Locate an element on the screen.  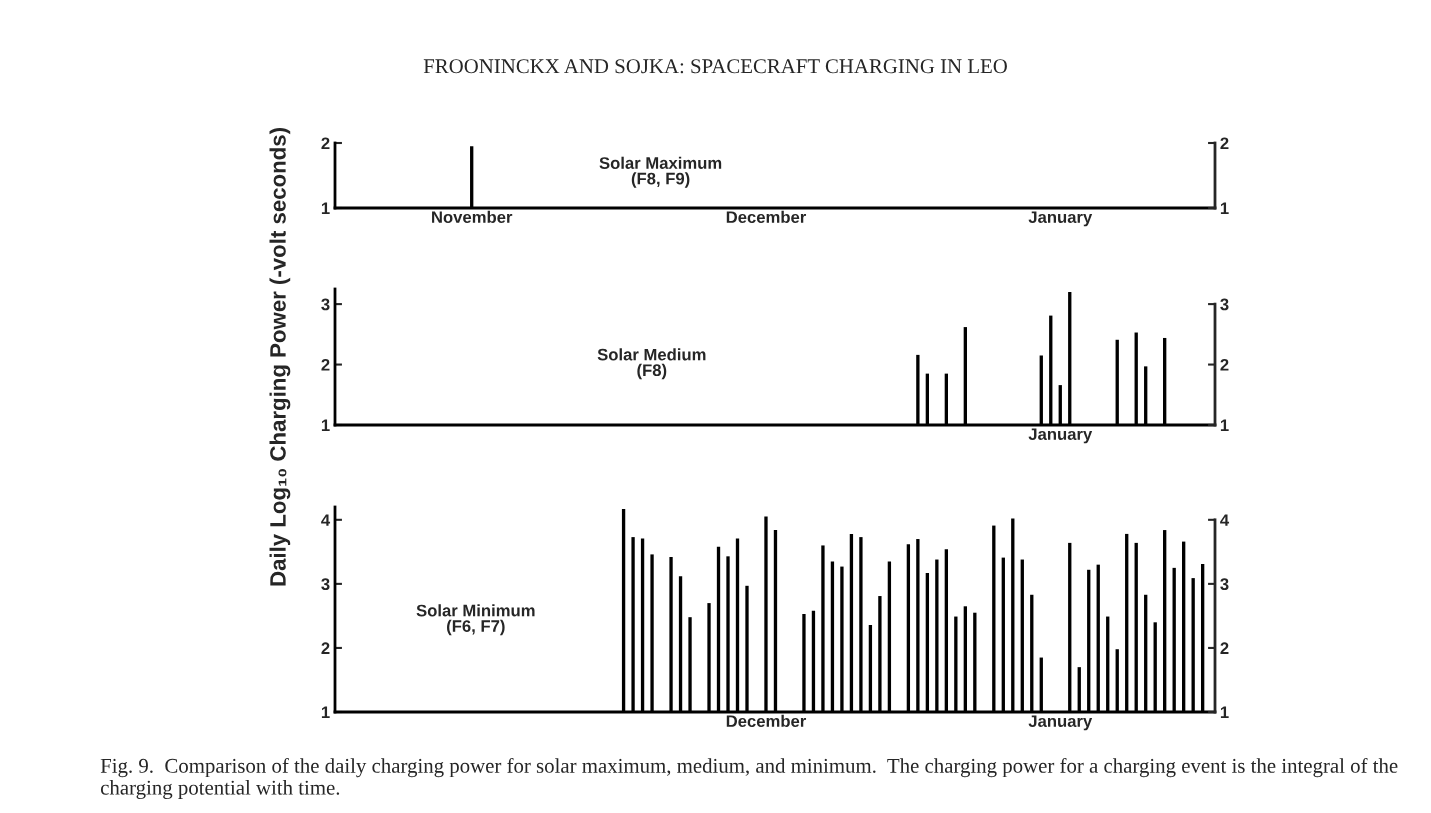
chart-title: FROONINCKX AND SOJKA: SPACECRAFT CHARGING IN LEO is located at coordinates (715, 66).